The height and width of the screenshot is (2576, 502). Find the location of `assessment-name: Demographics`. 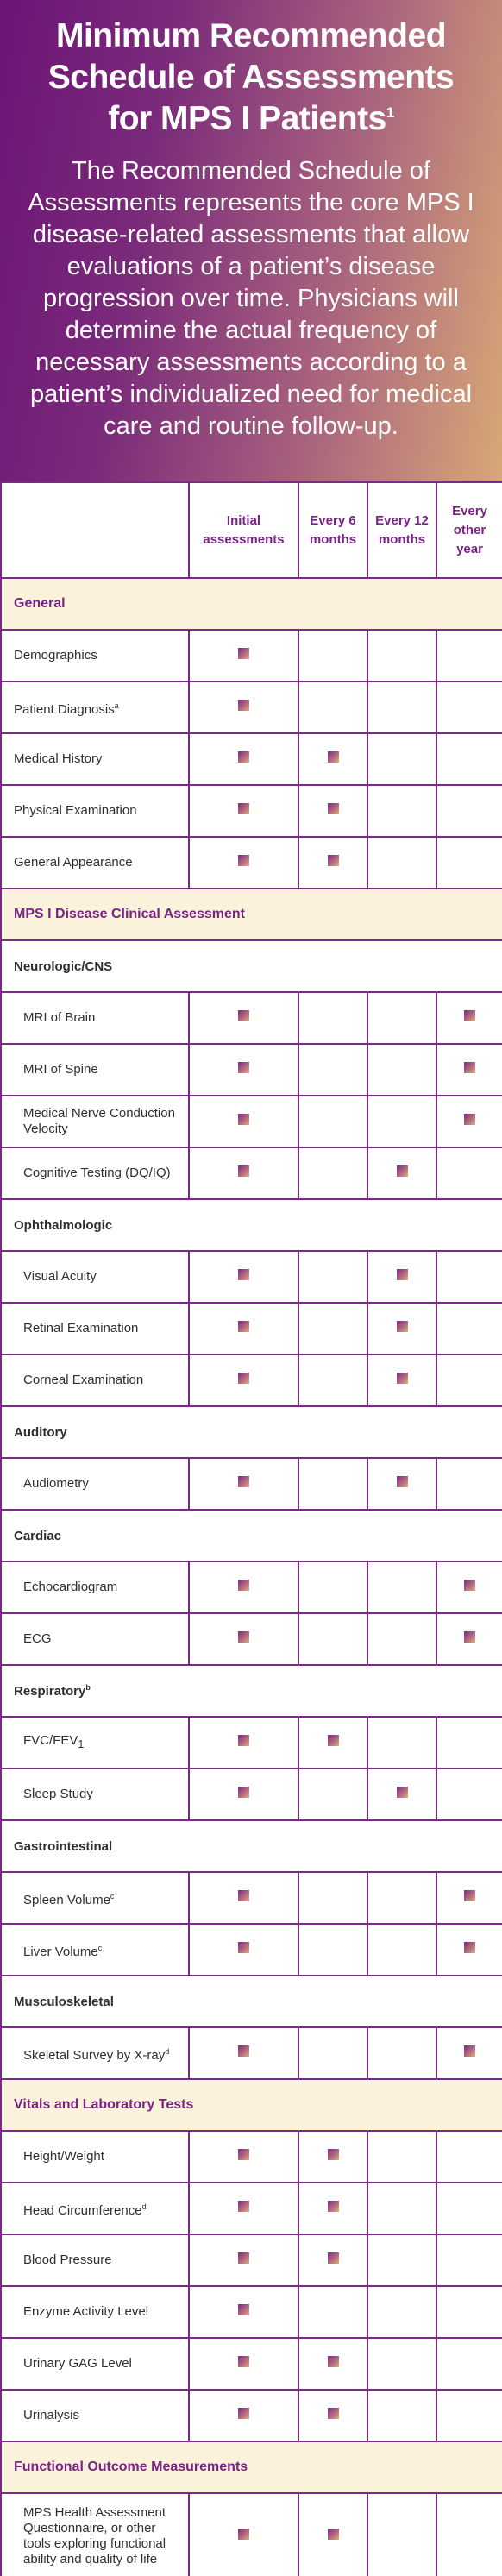

assessment-name: Demographics is located at coordinates (56, 655).